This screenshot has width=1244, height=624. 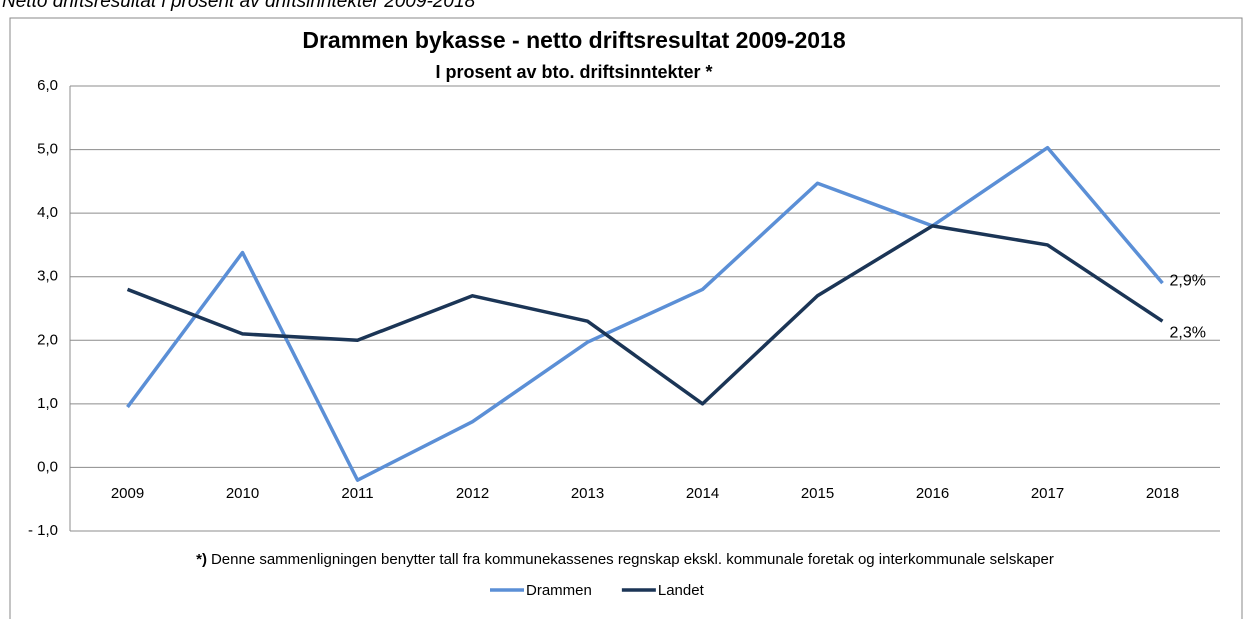 What do you see at coordinates (47, 212) in the screenshot?
I see `y-tick-label: 4,0` at bounding box center [47, 212].